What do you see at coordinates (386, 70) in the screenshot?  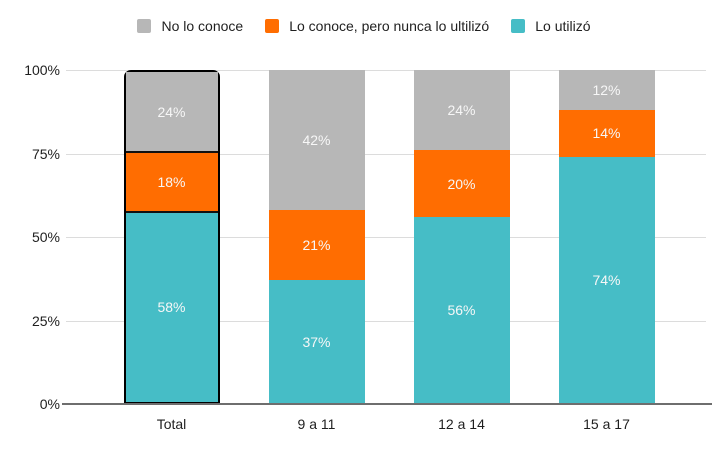 I see `gridline-100%` at bounding box center [386, 70].